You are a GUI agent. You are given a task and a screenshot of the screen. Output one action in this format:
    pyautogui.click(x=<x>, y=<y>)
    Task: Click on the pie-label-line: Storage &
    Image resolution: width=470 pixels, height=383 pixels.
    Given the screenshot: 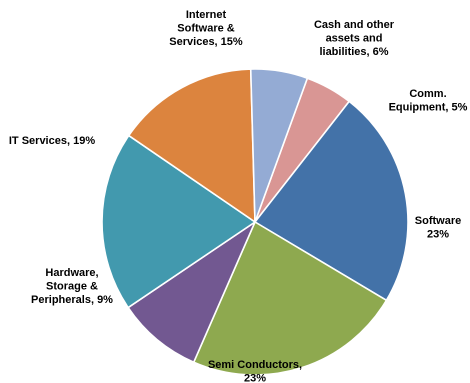 What is the action you would take?
    pyautogui.click(x=72, y=287)
    